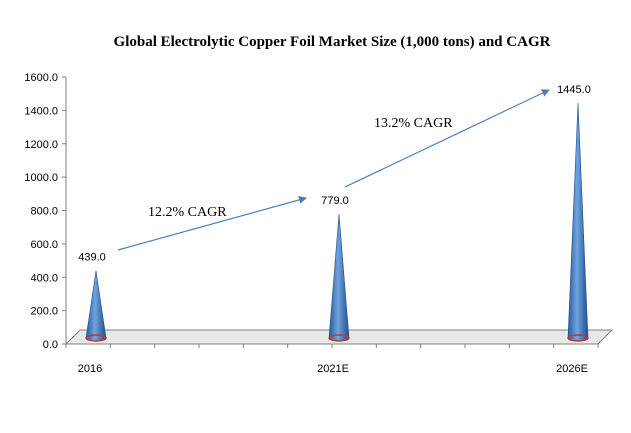 The image size is (631, 433). Describe the element at coordinates (90, 369) in the screenshot. I see `x-tick-label: 2016` at that location.